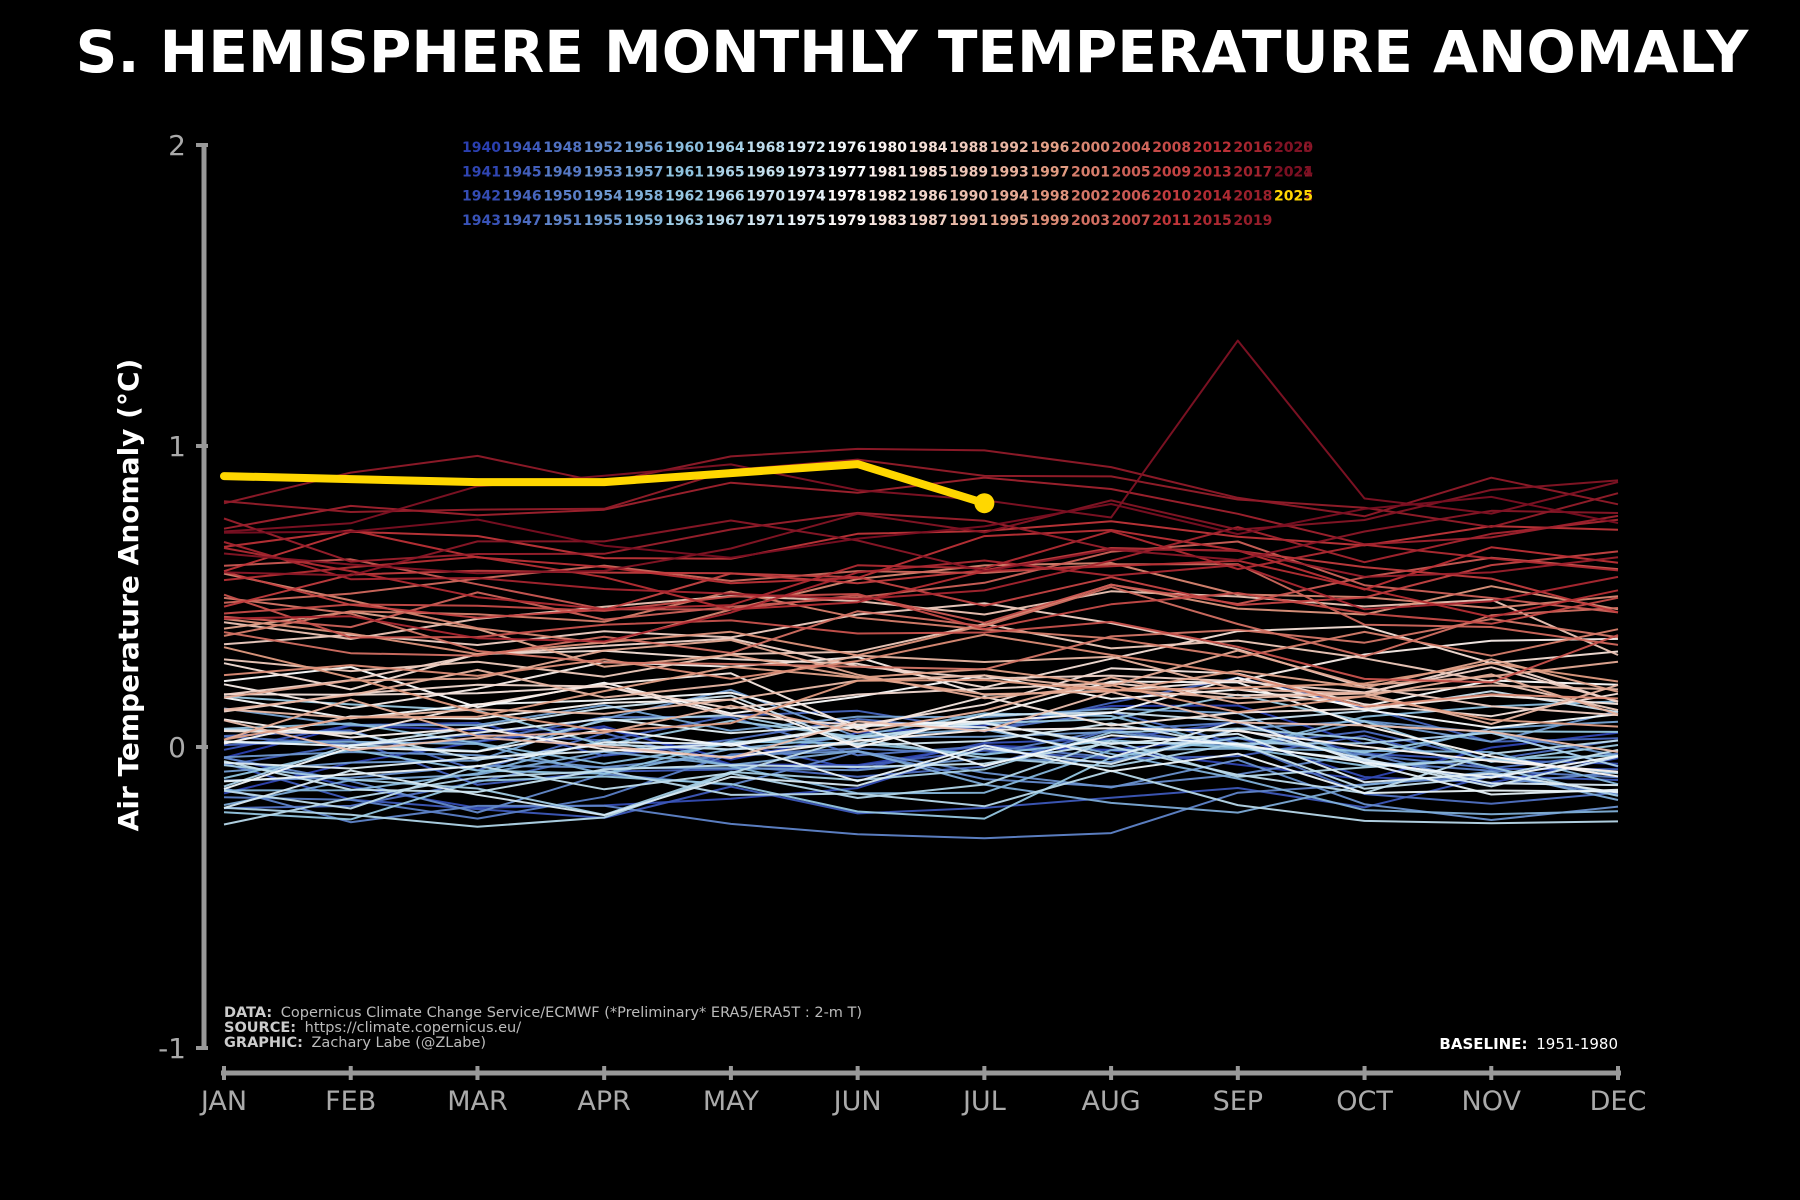 The height and width of the screenshot is (1200, 1800). I want to click on legend-year-1993: 1993, so click(1009, 172).